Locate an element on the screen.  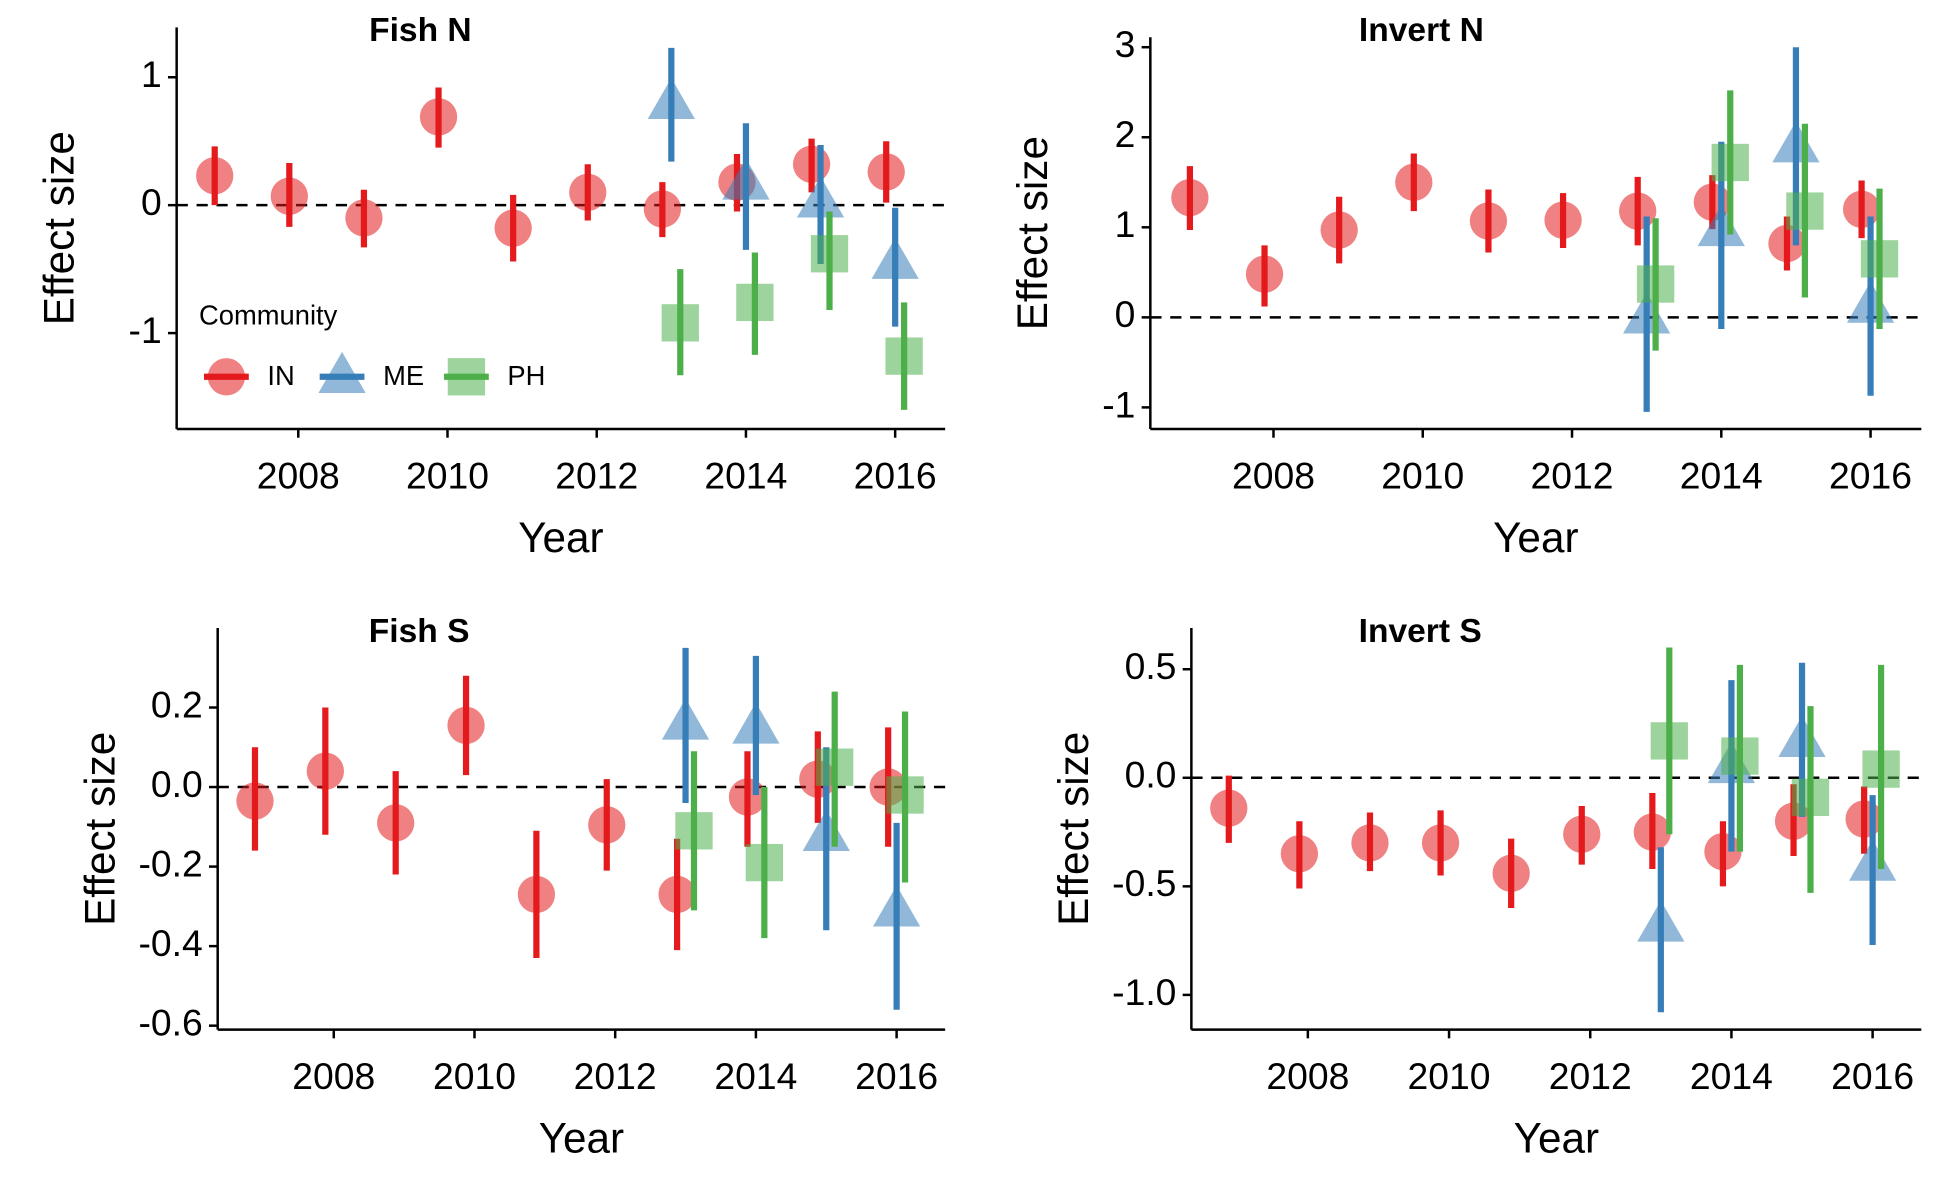
panel-title: Fish S is located at coordinates (419, 631).